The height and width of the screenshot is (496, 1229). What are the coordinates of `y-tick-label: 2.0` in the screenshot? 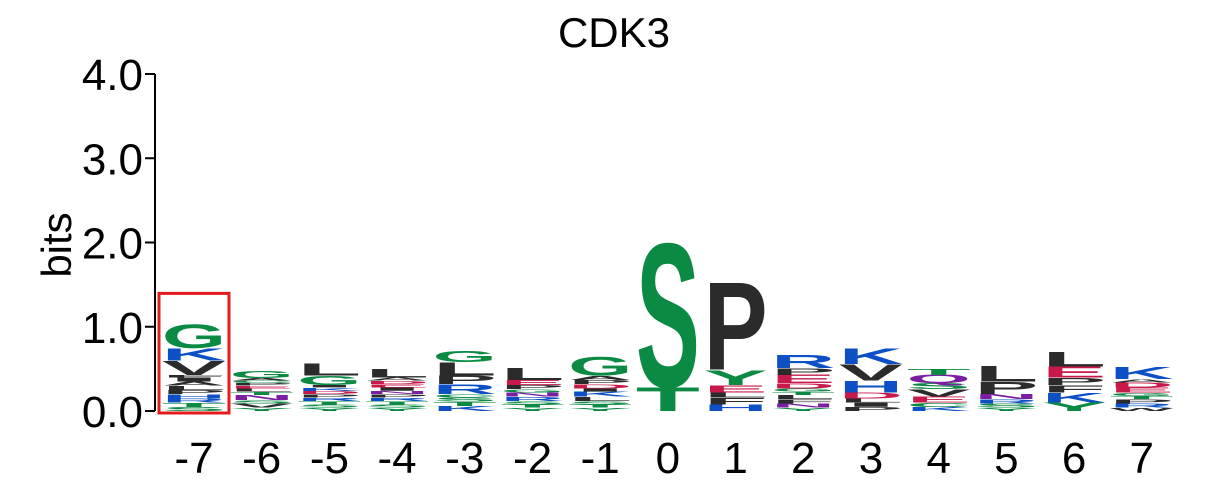 It's located at (112, 244).